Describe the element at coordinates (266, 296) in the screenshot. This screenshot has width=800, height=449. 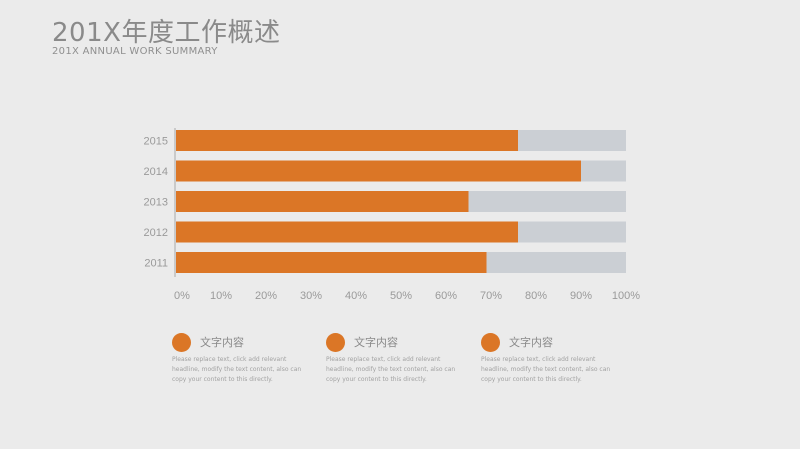
I see `x-tick-label: 20%` at that location.